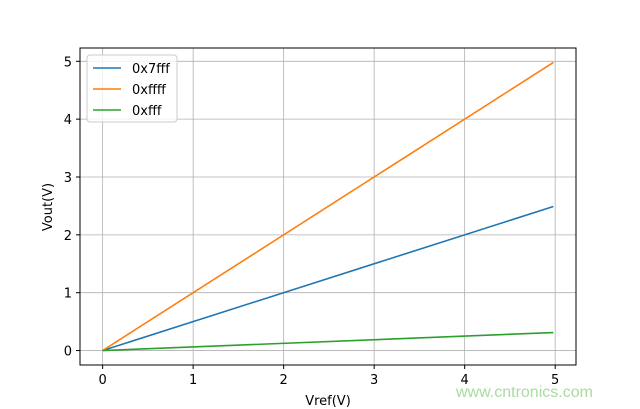 The image size is (640, 409). I want to click on y-tick-label: 1, so click(68, 294).